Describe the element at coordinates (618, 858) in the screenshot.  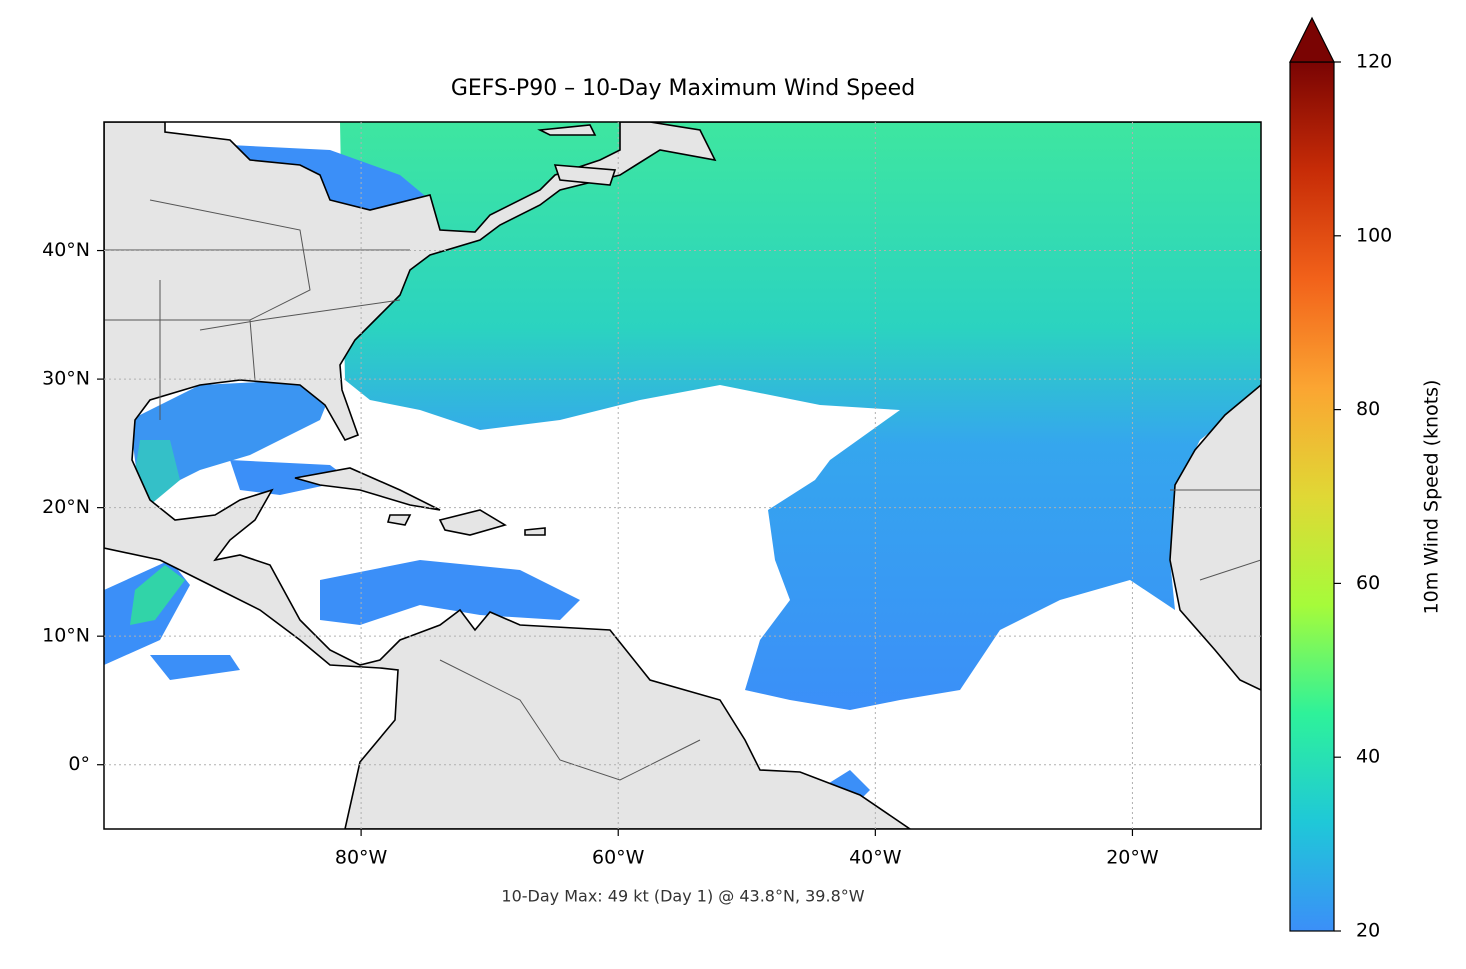
I see `x-tick-label: 60°W` at that location.